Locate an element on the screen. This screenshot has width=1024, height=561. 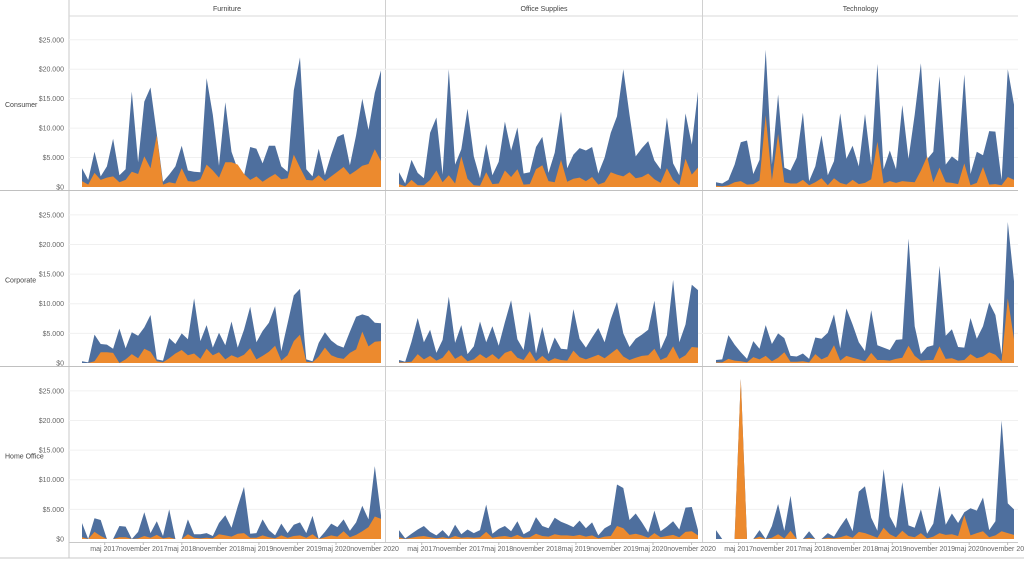
panel-corporate-furniture is located at coordinates (231, 325).